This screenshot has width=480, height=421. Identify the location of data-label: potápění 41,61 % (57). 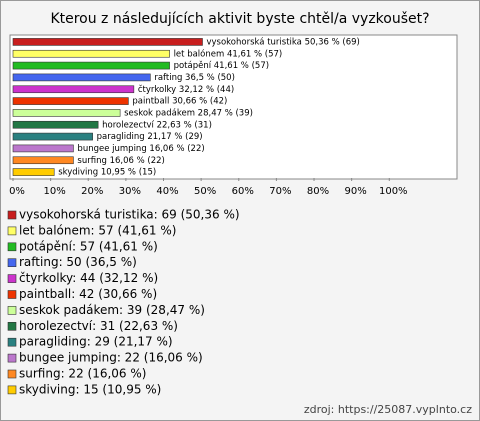
(221, 66).